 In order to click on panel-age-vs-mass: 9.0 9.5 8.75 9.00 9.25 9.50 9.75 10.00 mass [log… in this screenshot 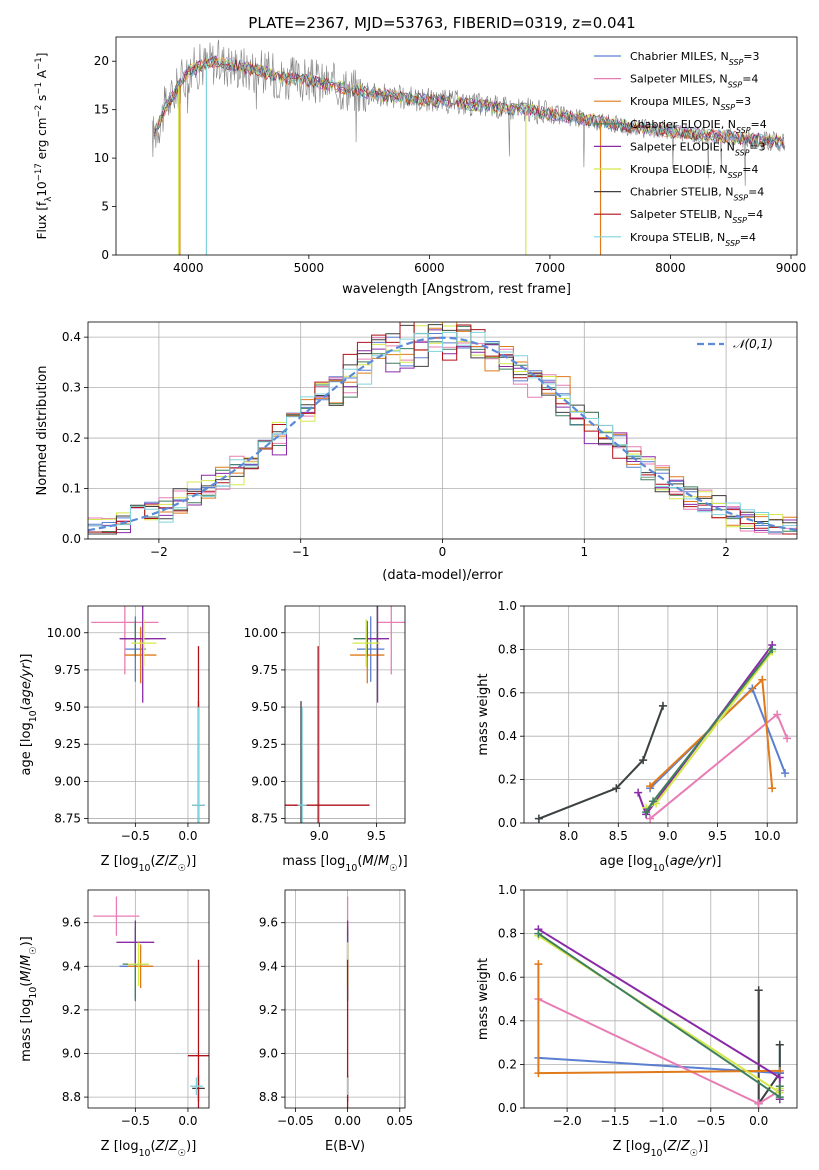, I will do `click(326, 739)`.